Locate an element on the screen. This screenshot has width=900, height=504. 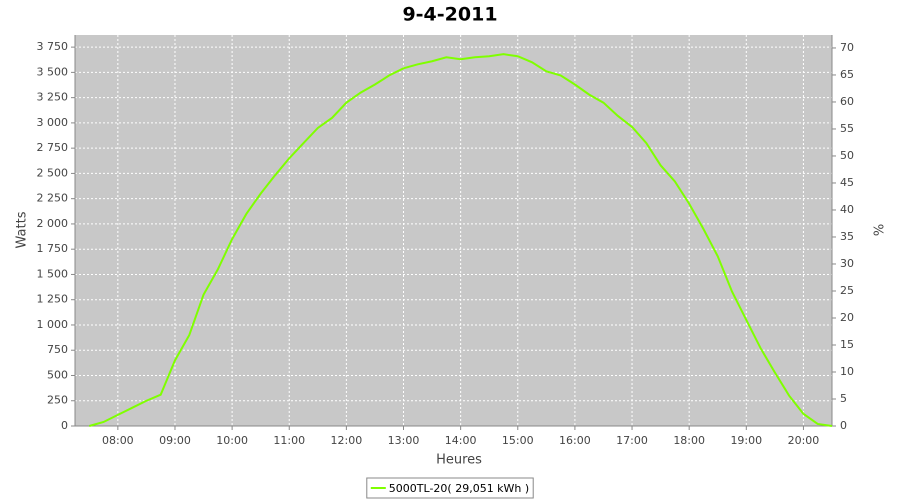
y-tick-label: 2 750 is located at coordinates (53, 147).